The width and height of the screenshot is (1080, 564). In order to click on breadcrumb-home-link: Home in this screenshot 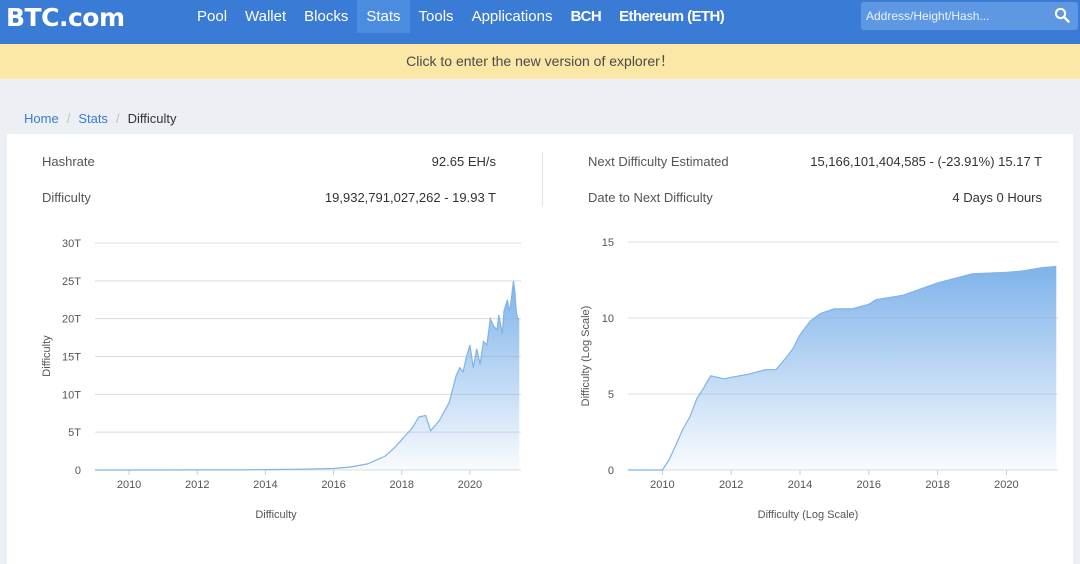, I will do `click(41, 118)`.